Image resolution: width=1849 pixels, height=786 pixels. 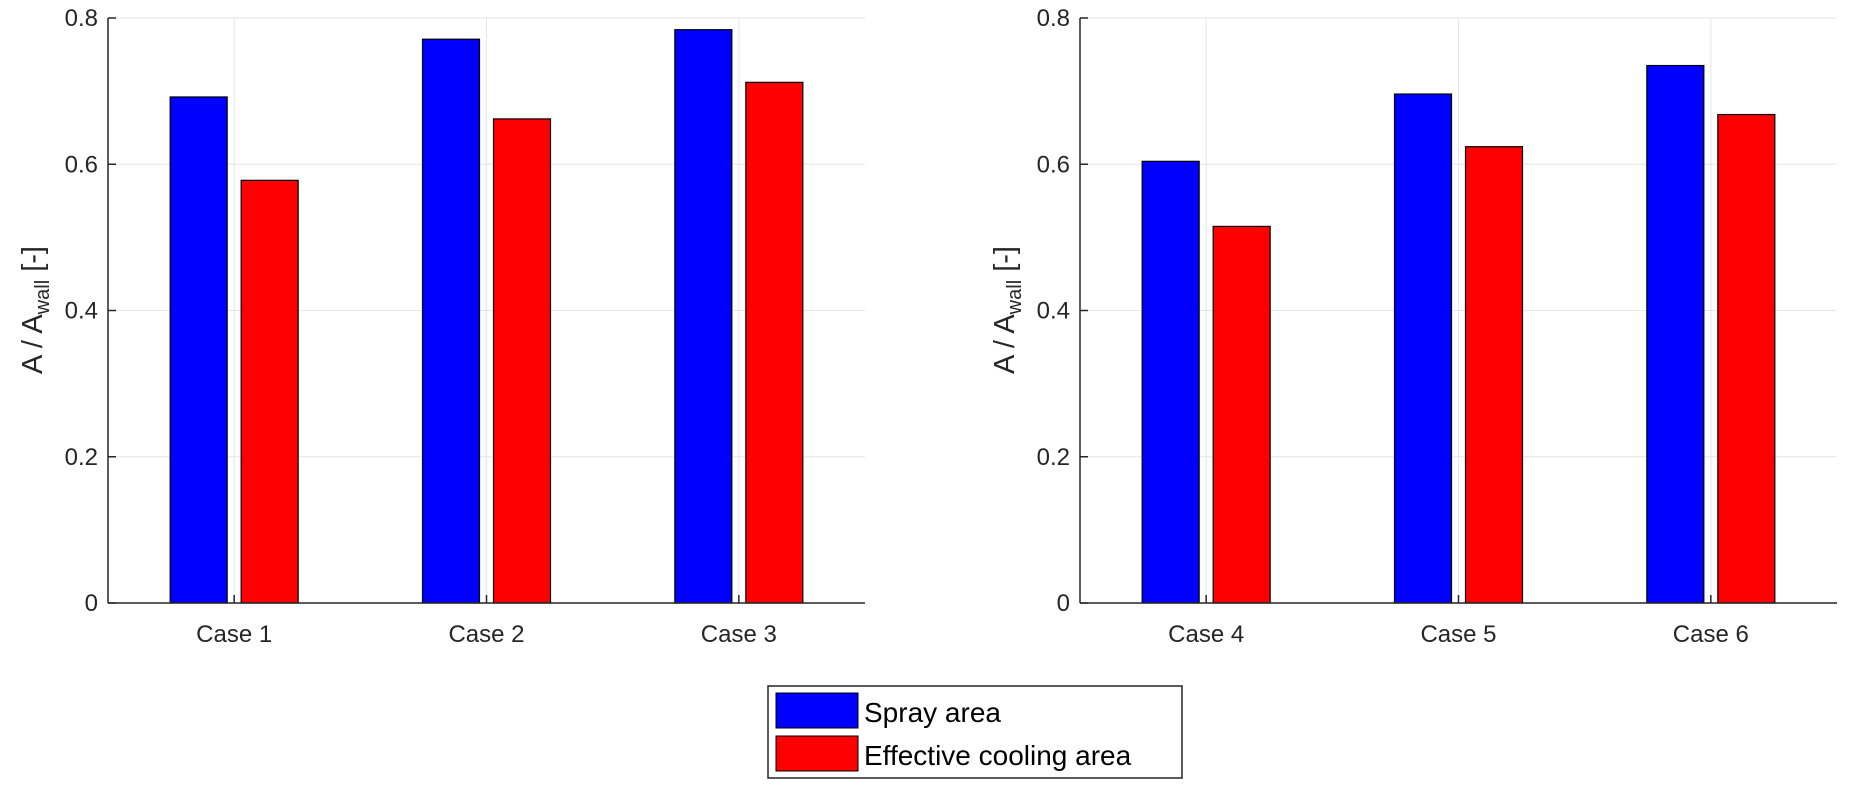 What do you see at coordinates (817, 753) in the screenshot?
I see `legend-swatch-cooling` at bounding box center [817, 753].